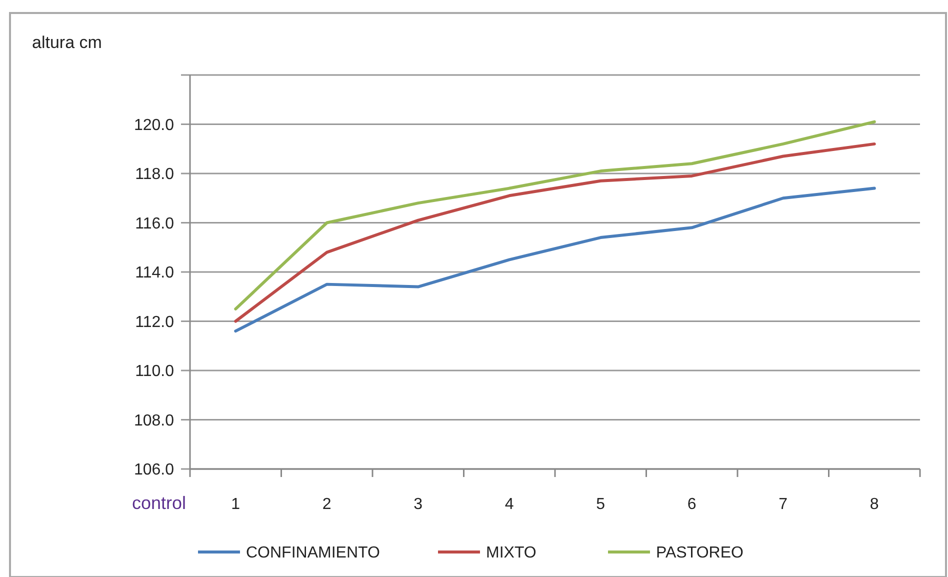  I want to click on x-tick-label: 8, so click(874, 504).